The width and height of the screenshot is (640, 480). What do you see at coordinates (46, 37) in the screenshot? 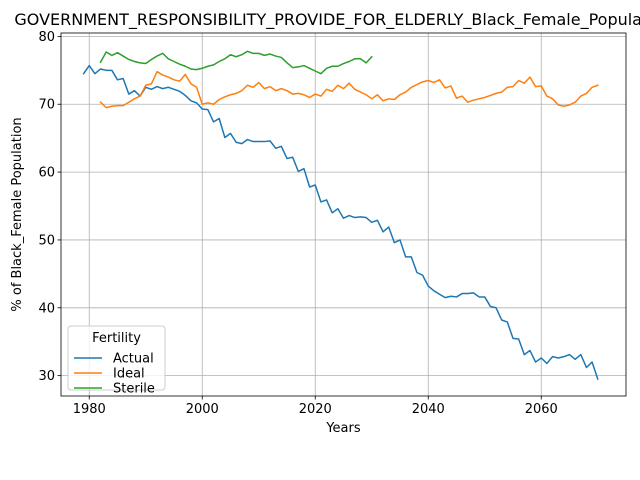
I see `y-tick-label: 80` at bounding box center [46, 37].